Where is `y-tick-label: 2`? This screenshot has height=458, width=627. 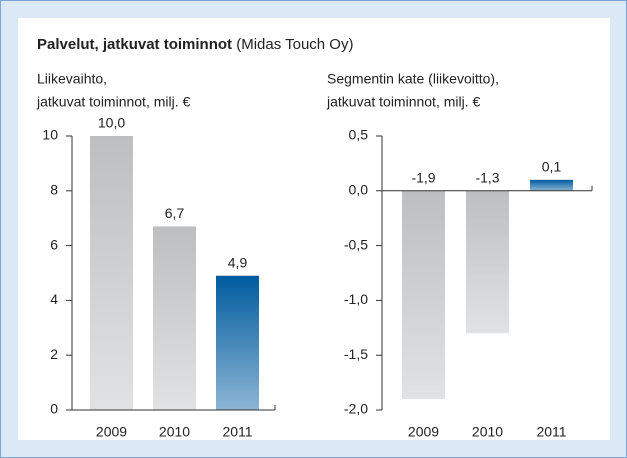 y-tick-label: 2 is located at coordinates (54, 354).